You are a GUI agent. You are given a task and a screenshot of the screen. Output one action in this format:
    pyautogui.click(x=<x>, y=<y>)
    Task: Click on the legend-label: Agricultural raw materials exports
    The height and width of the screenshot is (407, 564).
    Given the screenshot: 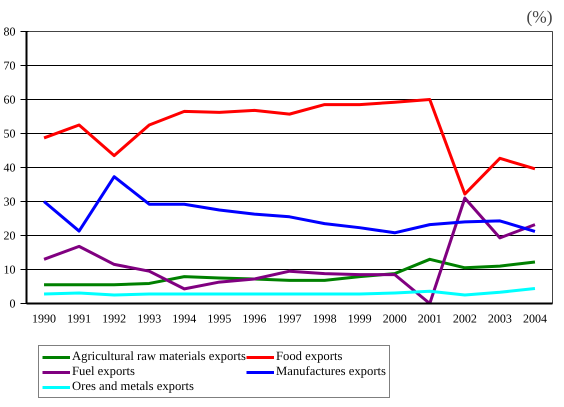 What is the action you would take?
    pyautogui.click(x=159, y=356)
    